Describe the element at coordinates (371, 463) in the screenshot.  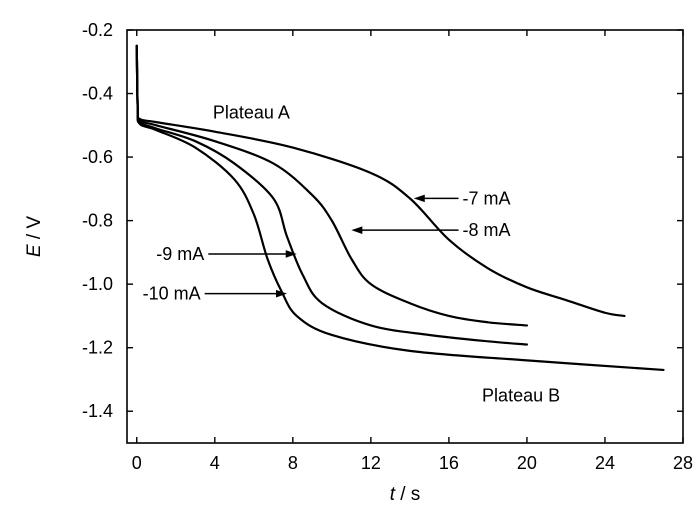
I see `x-tick-label: 12` at that location.